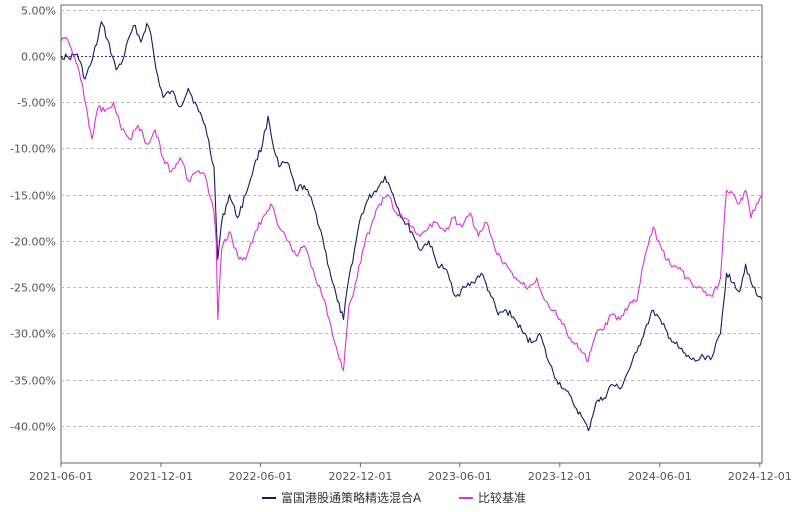 The width and height of the screenshot is (800, 512). What do you see at coordinates (560, 476) in the screenshot?
I see `x-tick-label: 2023-12-01` at bounding box center [560, 476].